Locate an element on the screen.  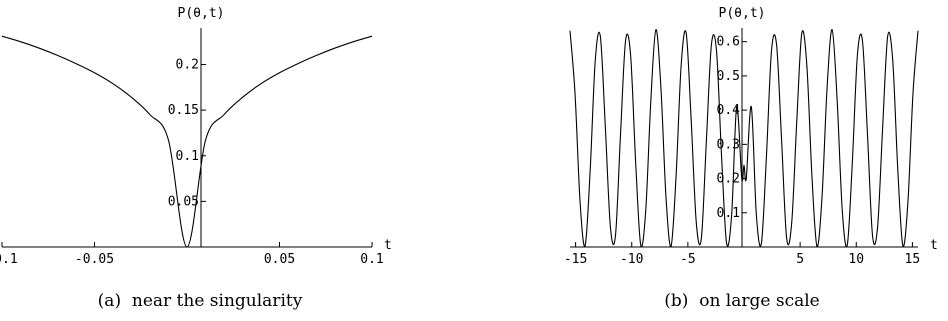
panel-a-y-tick-label: 0.05 is located at coordinates (183, 201).